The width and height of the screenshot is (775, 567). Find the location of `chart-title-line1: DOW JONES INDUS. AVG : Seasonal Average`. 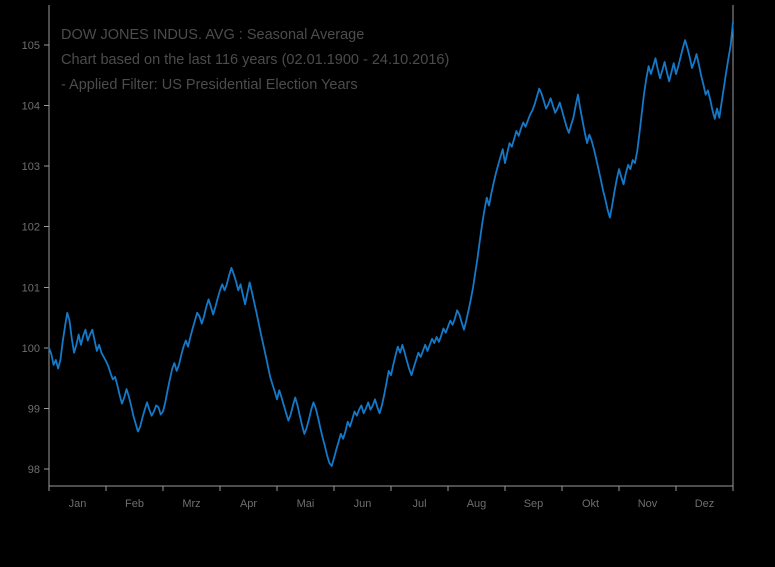

chart-title-line1: DOW JONES INDUS. AVG : Seasonal Average is located at coordinates (212, 35).